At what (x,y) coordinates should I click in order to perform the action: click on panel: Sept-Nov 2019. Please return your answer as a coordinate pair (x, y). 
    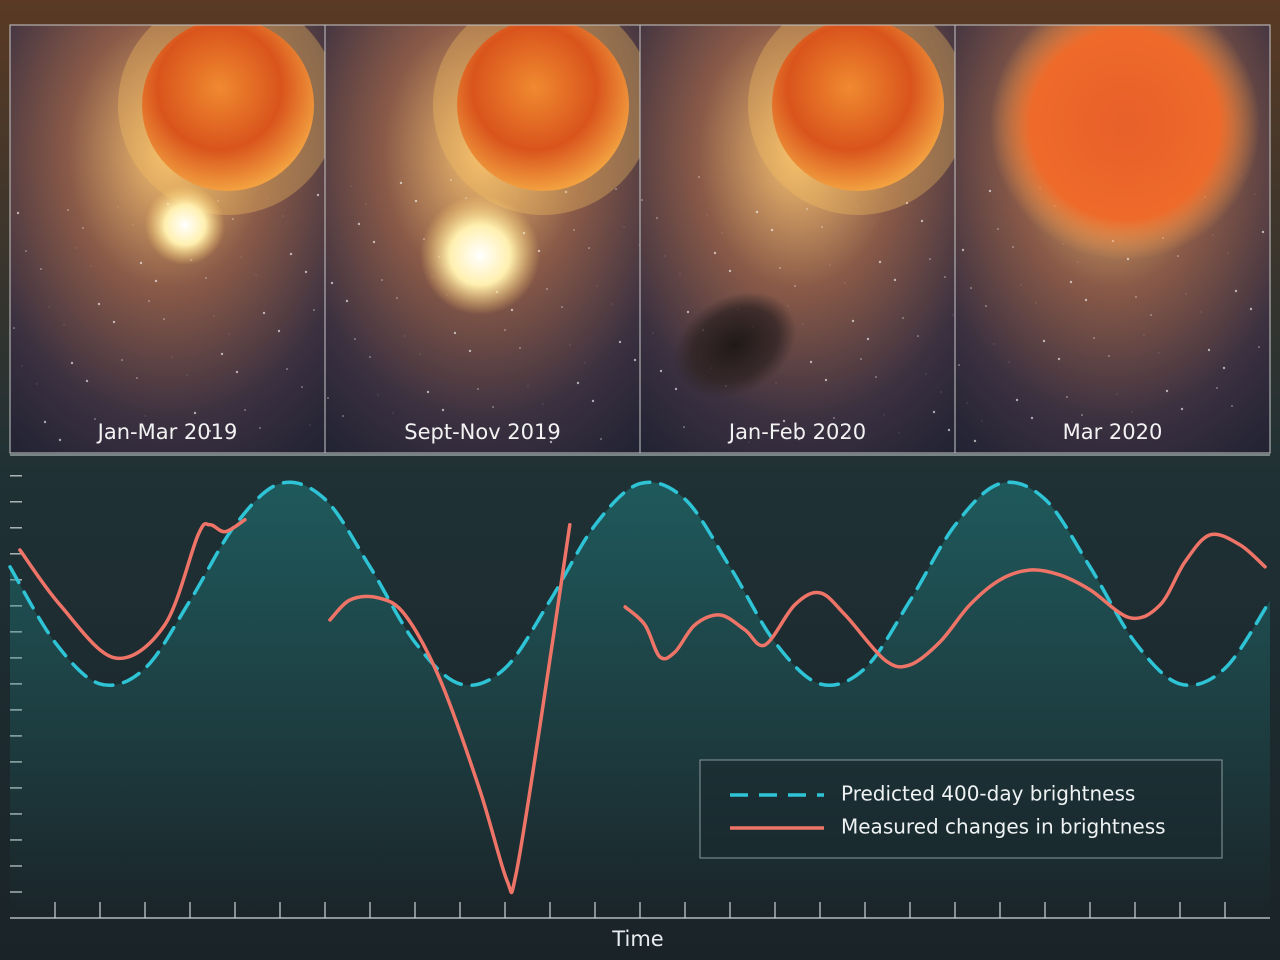
    Looking at the image, I should click on (482, 239).